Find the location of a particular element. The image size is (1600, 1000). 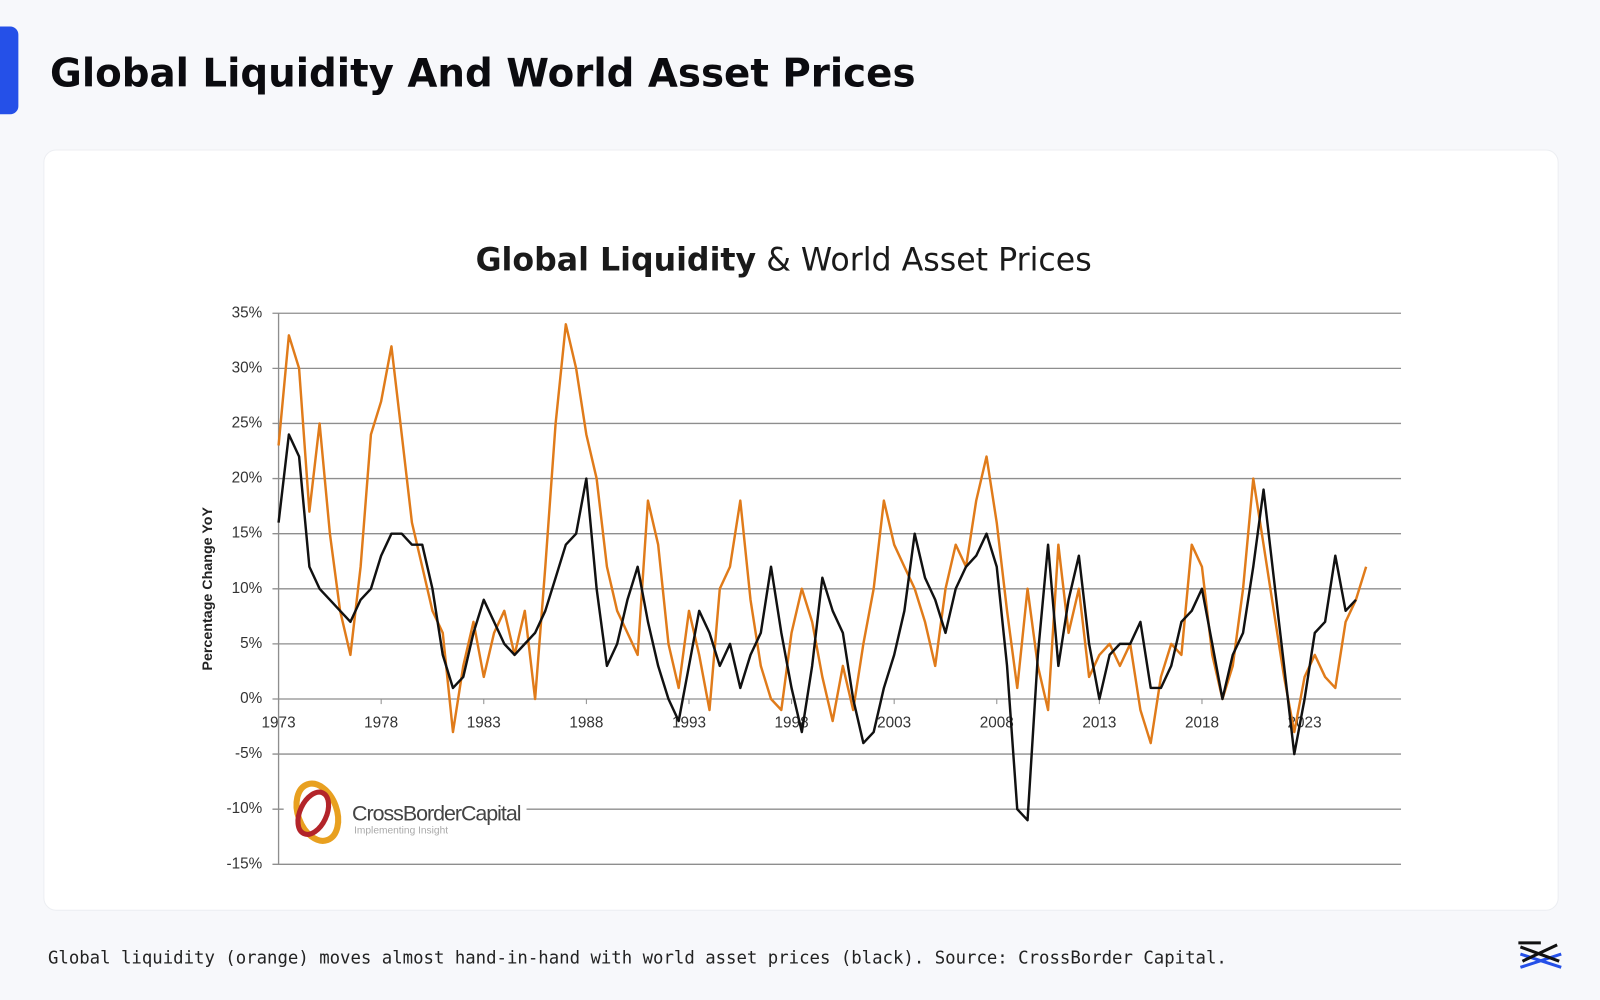

x-tick-label: 2018 is located at coordinates (1202, 723).